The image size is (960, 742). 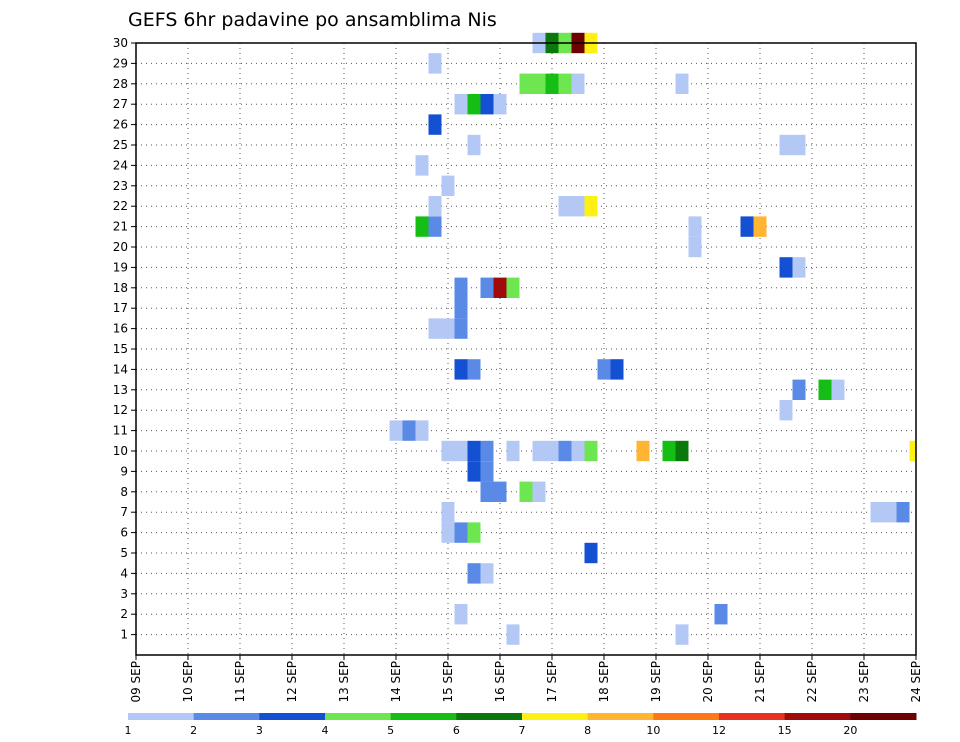 What do you see at coordinates (760, 682) in the screenshot?
I see `x-tick-label: 21 SEP` at bounding box center [760, 682].